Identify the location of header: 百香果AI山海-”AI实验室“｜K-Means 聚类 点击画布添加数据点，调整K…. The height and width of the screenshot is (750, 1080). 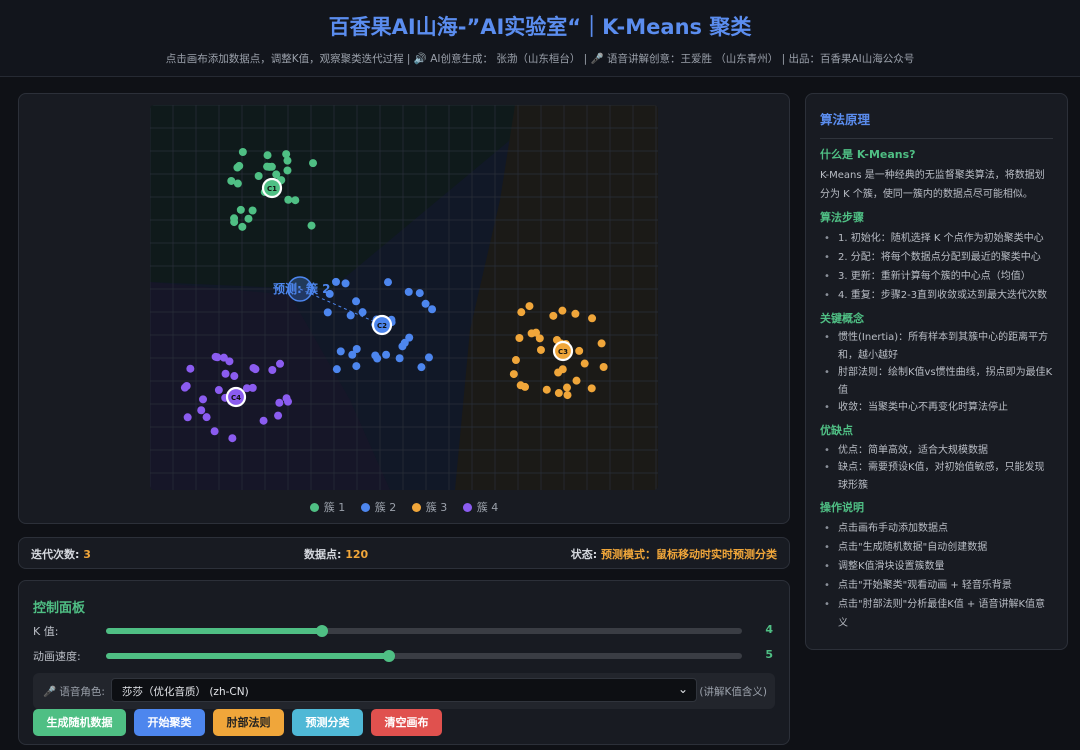
(540, 38).